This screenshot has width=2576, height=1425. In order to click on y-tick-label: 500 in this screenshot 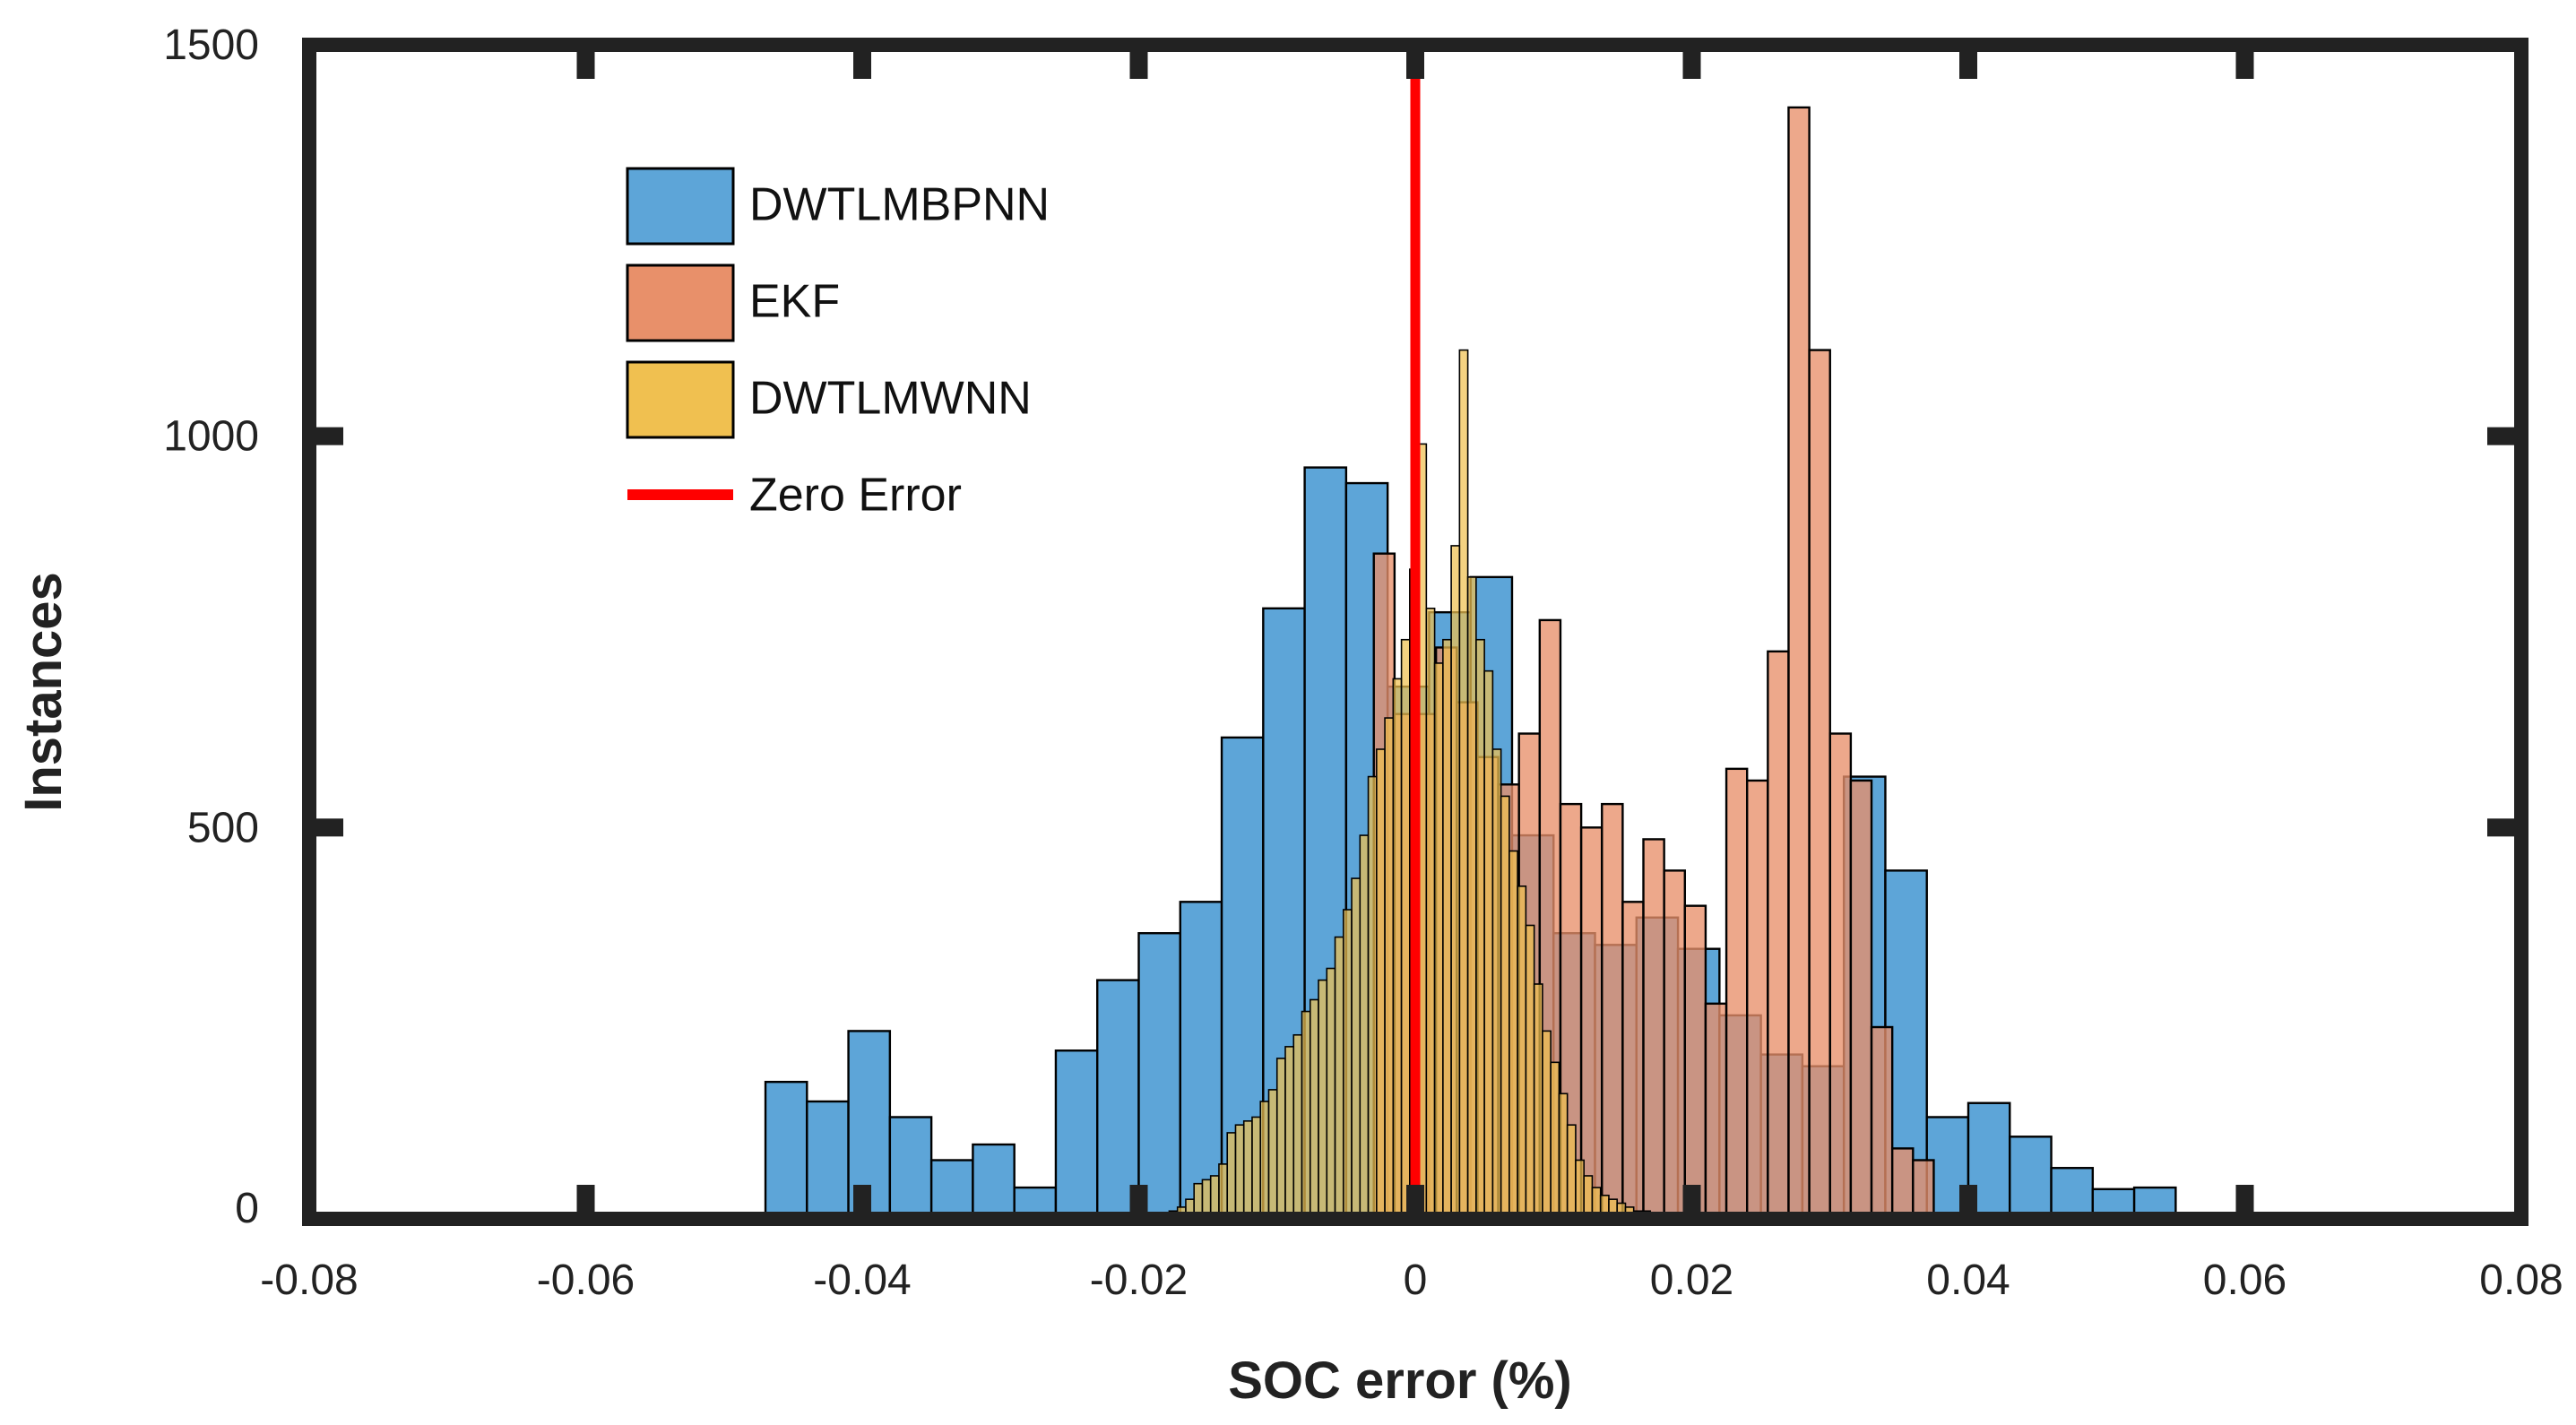, I will do `click(223, 827)`.